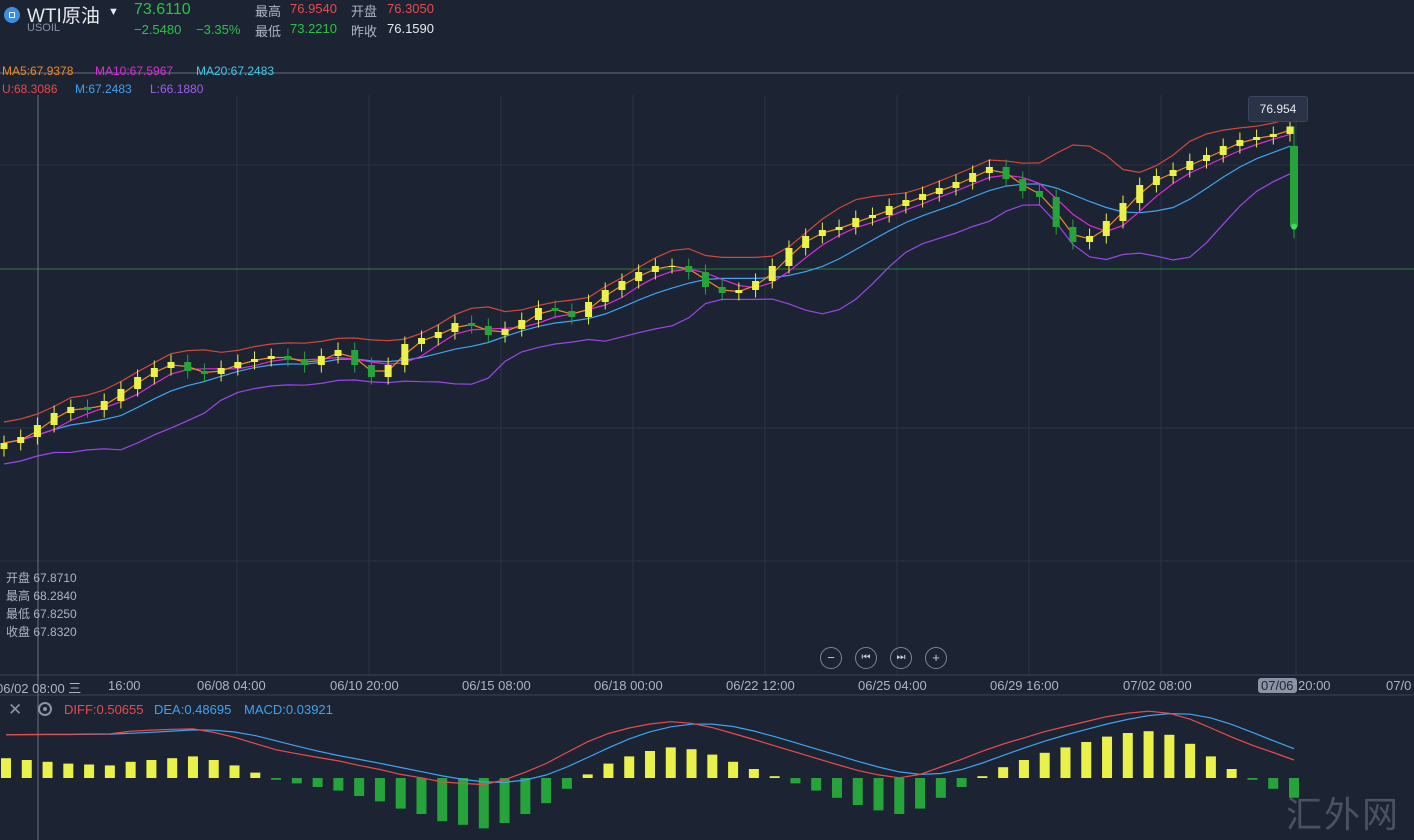 Image resolution: width=1414 pixels, height=840 pixels. What do you see at coordinates (113, 12) in the screenshot?
I see `chevron-down-icon: ▼` at bounding box center [113, 12].